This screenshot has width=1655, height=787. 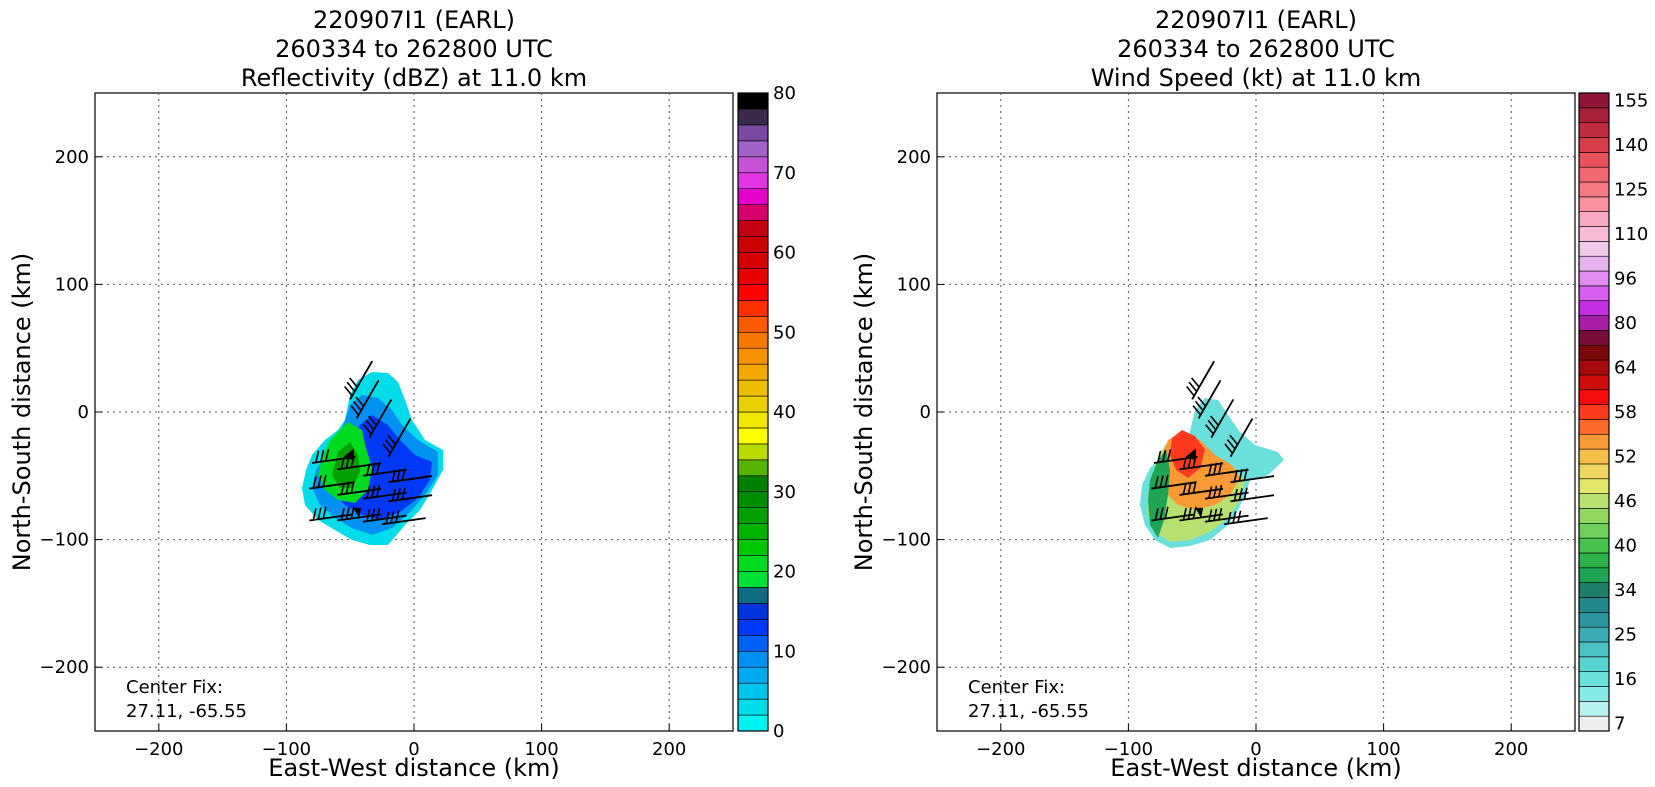 What do you see at coordinates (784, 572) in the screenshot?
I see `reflectivity-colorbar-tick-label: 20` at bounding box center [784, 572].